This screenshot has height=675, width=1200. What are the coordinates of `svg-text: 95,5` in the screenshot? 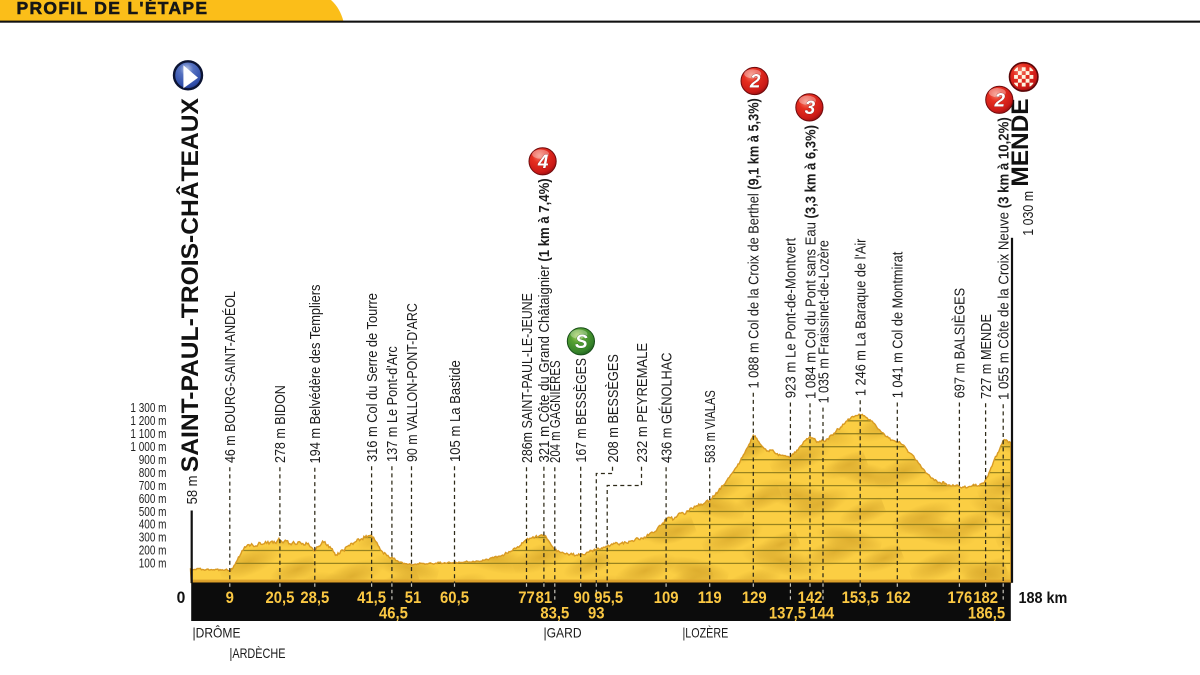 It's located at (608, 598).